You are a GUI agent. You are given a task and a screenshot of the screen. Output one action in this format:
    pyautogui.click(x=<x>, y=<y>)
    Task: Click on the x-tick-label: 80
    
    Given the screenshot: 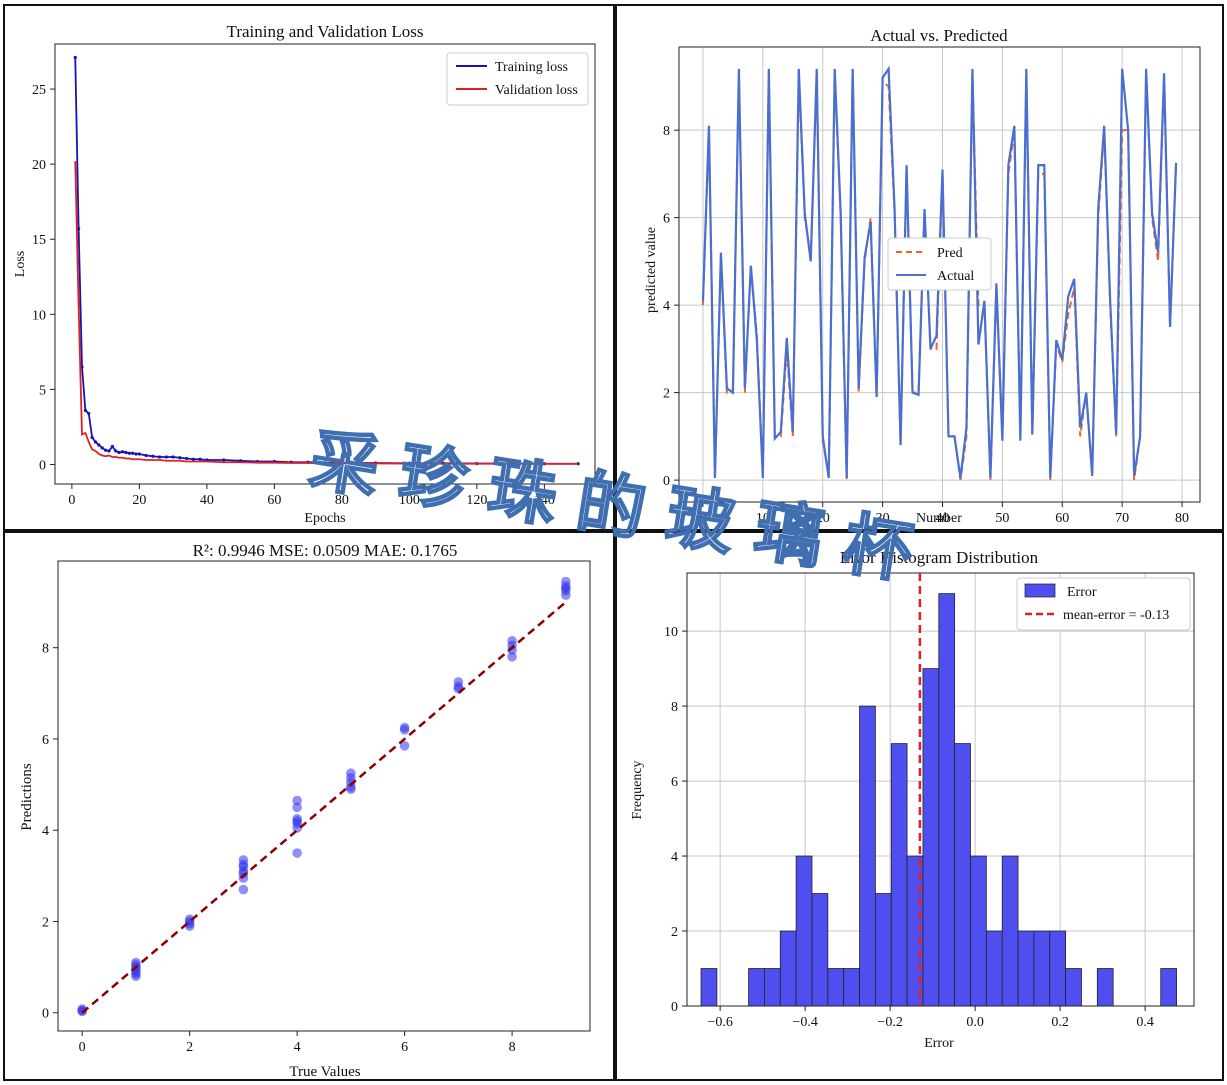 What is the action you would take?
    pyautogui.click(x=342, y=500)
    